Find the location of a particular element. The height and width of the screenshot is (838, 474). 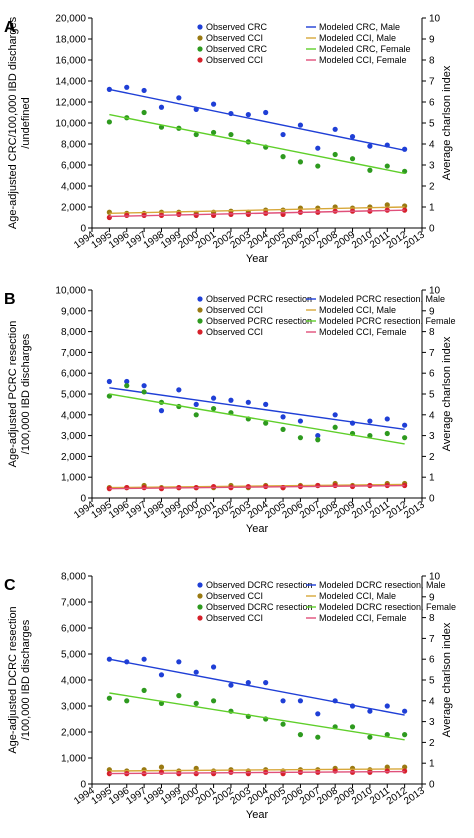

y-tick-label: 0 is located at coordinates (83, 229).